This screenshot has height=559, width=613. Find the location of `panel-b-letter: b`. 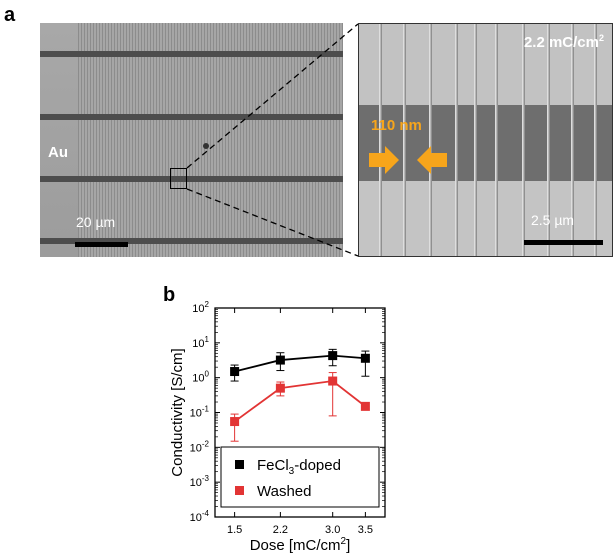

panel-b-letter: b is located at coordinates (169, 295).